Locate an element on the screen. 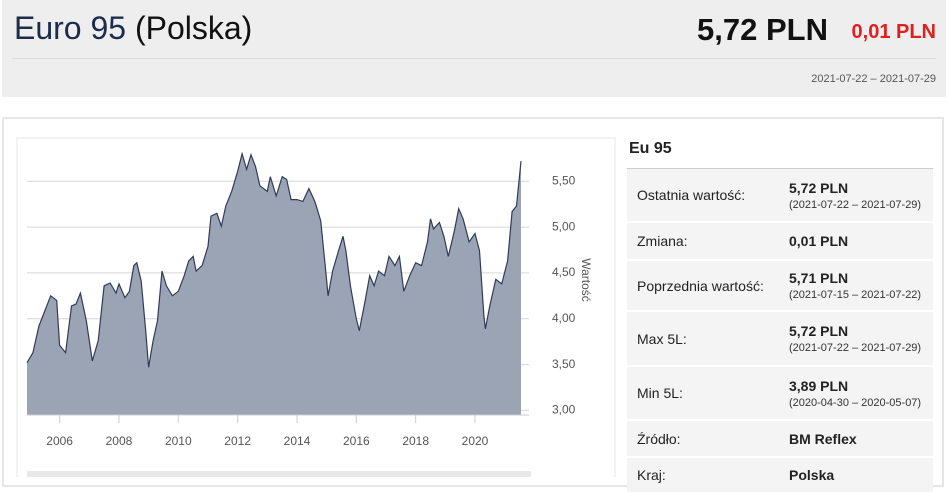 This screenshot has height=494, width=948. x-tick-label: 2020 is located at coordinates (475, 441).